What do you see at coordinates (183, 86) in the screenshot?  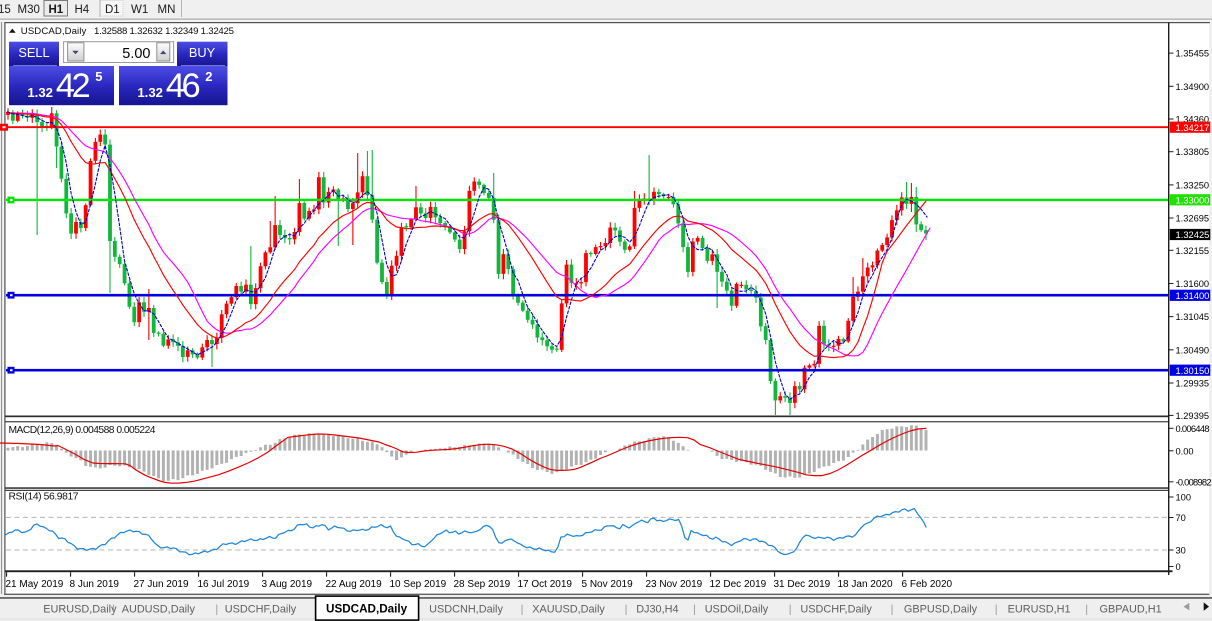 I see `svg-text: 46` at bounding box center [183, 86].